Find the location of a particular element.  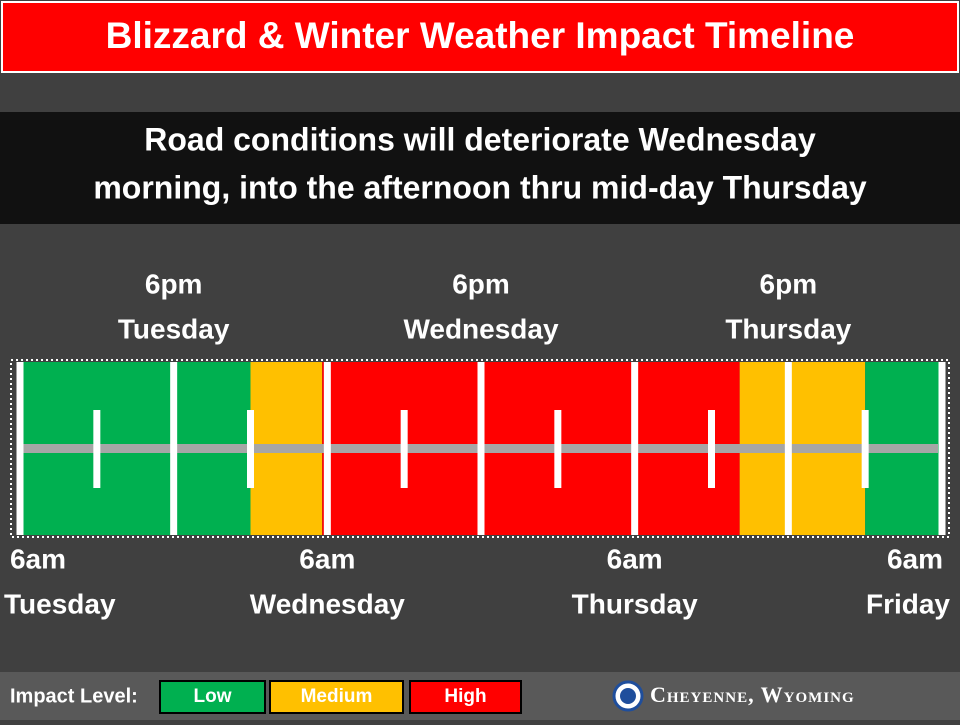

legend-label: Impact Level: is located at coordinates (74, 696).